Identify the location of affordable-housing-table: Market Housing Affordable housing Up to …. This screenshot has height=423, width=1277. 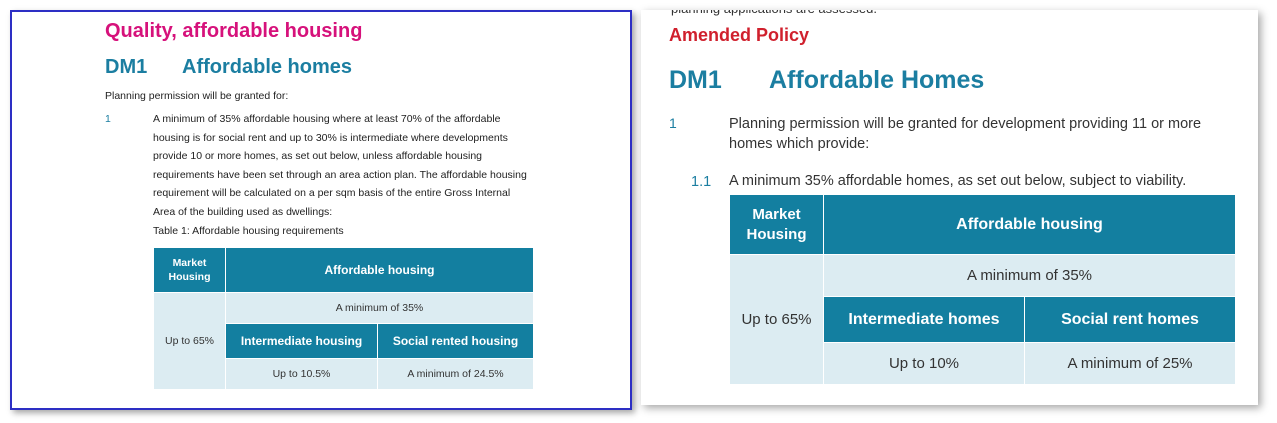
(343, 318).